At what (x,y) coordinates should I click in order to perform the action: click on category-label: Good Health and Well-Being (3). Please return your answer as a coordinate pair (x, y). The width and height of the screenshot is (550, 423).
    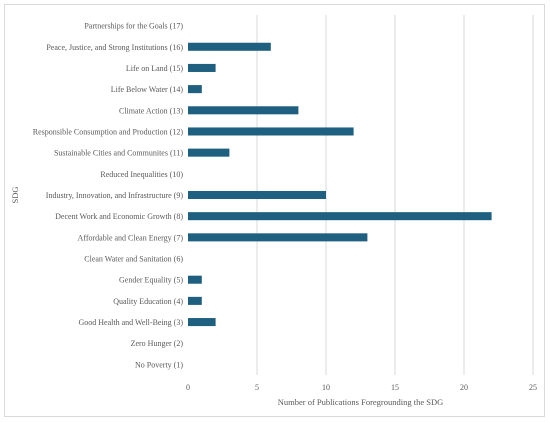
    Looking at the image, I should click on (130, 322).